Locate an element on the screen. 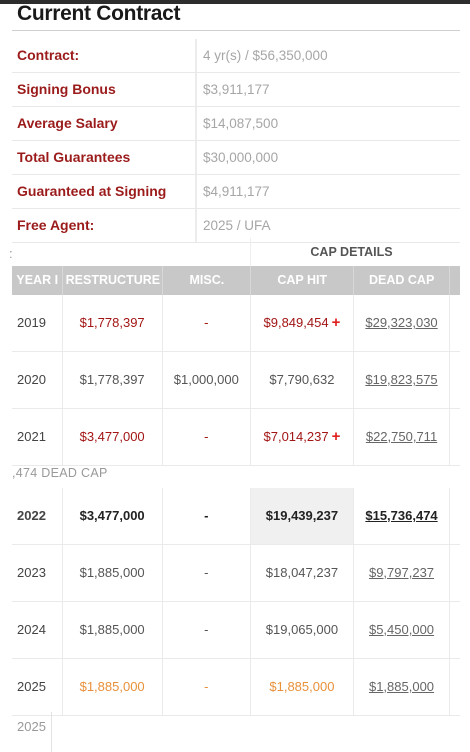 Image resolution: width=470 pixels, height=752 pixels. col-misc: MISC. is located at coordinates (207, 280).